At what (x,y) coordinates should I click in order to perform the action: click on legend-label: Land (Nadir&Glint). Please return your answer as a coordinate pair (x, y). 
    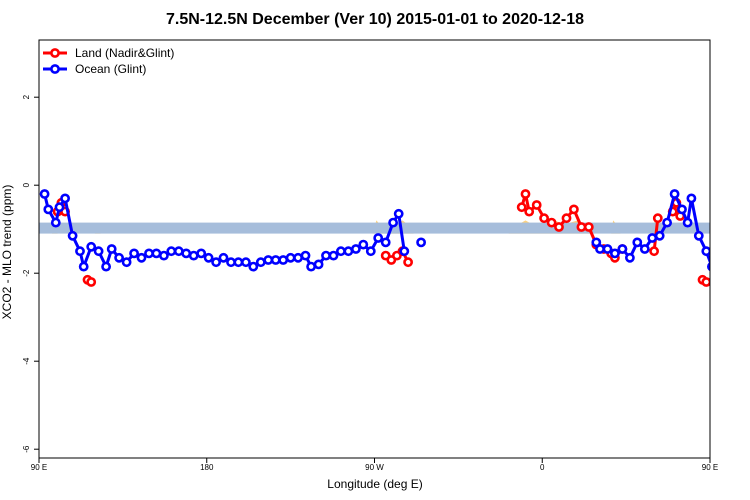
    Looking at the image, I should click on (124, 53).